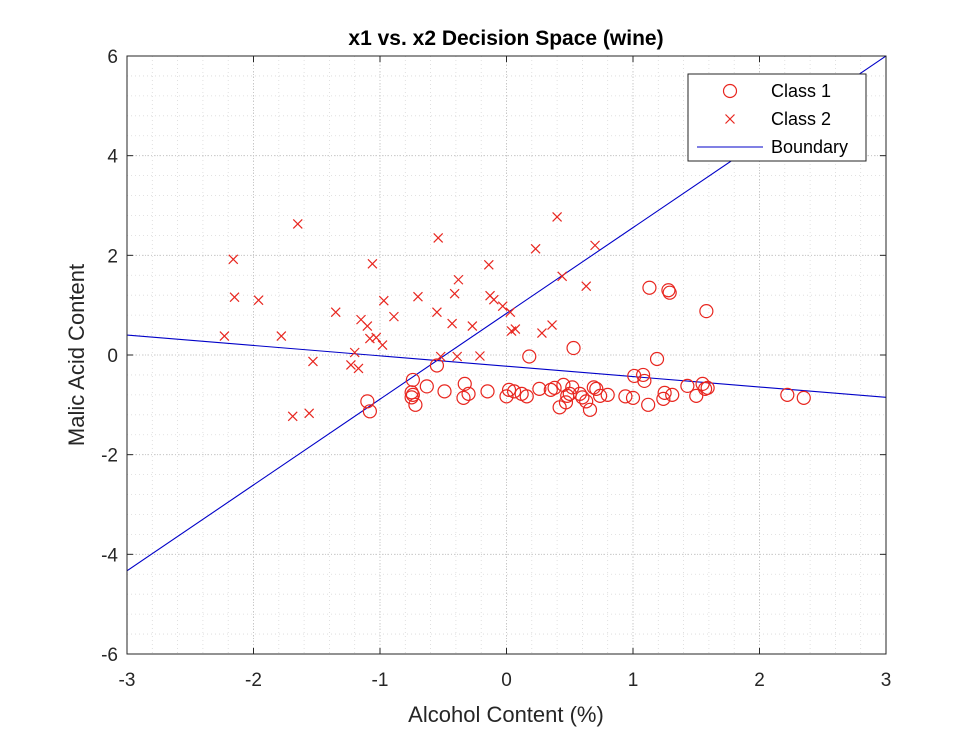 The width and height of the screenshot is (980, 735). I want to click on chart-title: x1 vs. x2 Decision Space (wine), so click(505, 38).